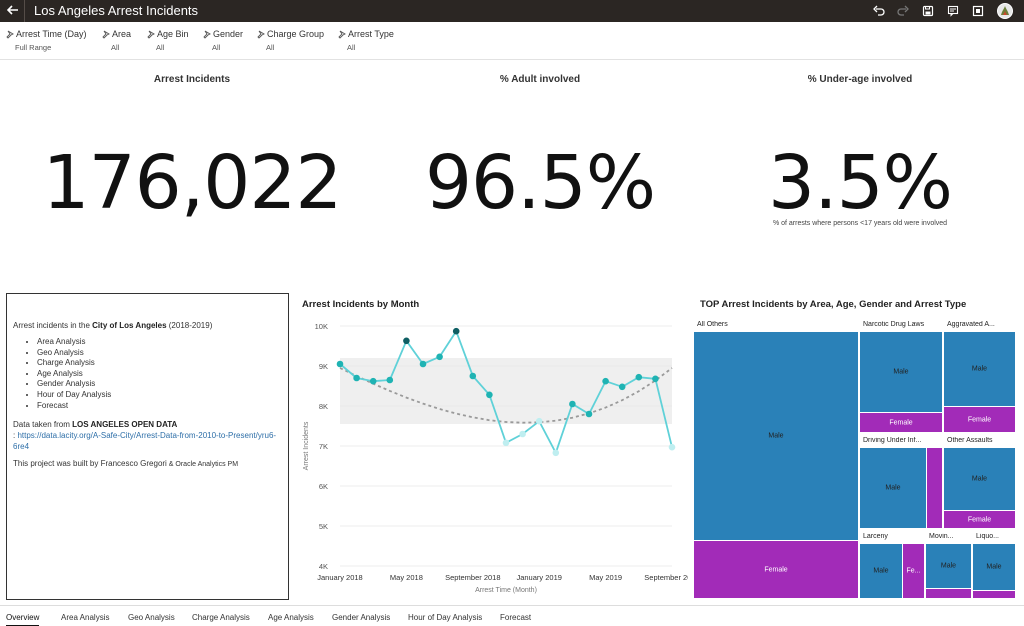  What do you see at coordinates (361, 617) in the screenshot?
I see `tab-gender-analysis: Gender Analysis` at bounding box center [361, 617].